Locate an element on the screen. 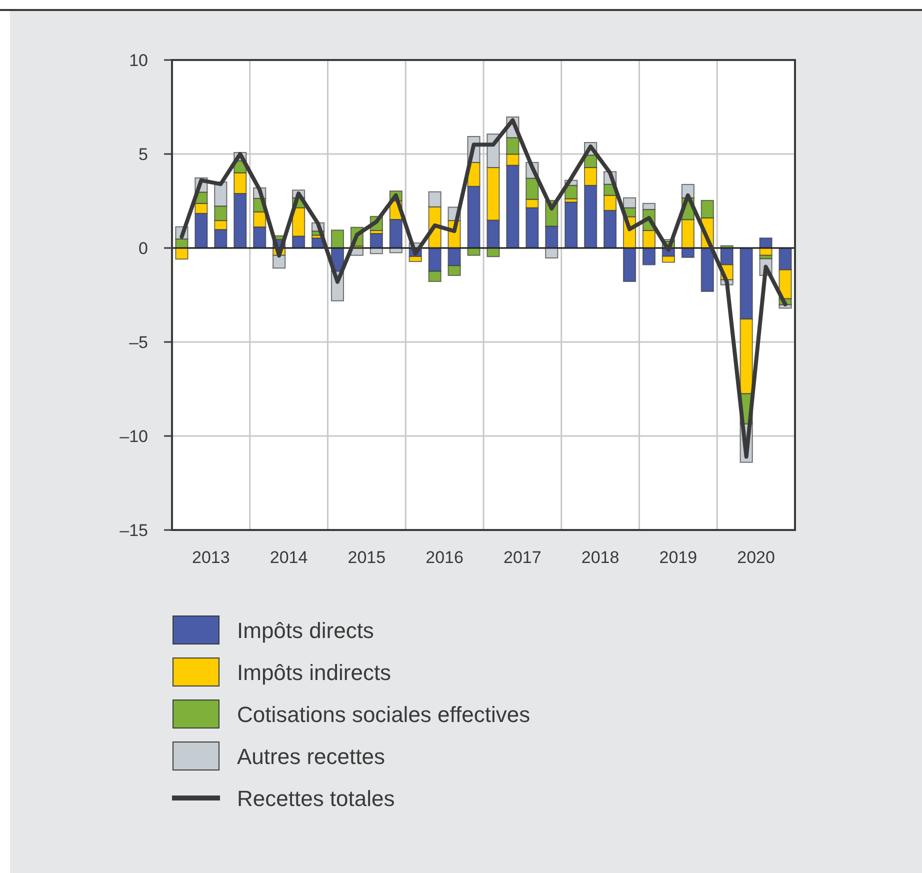 This screenshot has height=873, width=922. legend-label: Impôts indirects is located at coordinates (314, 672).